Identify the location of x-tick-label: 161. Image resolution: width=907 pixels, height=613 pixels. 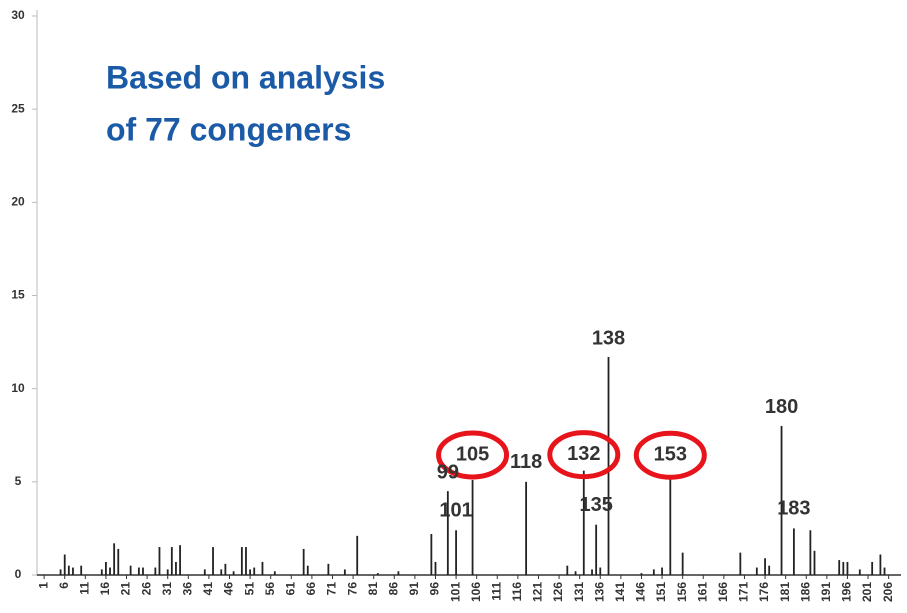
(702, 592).